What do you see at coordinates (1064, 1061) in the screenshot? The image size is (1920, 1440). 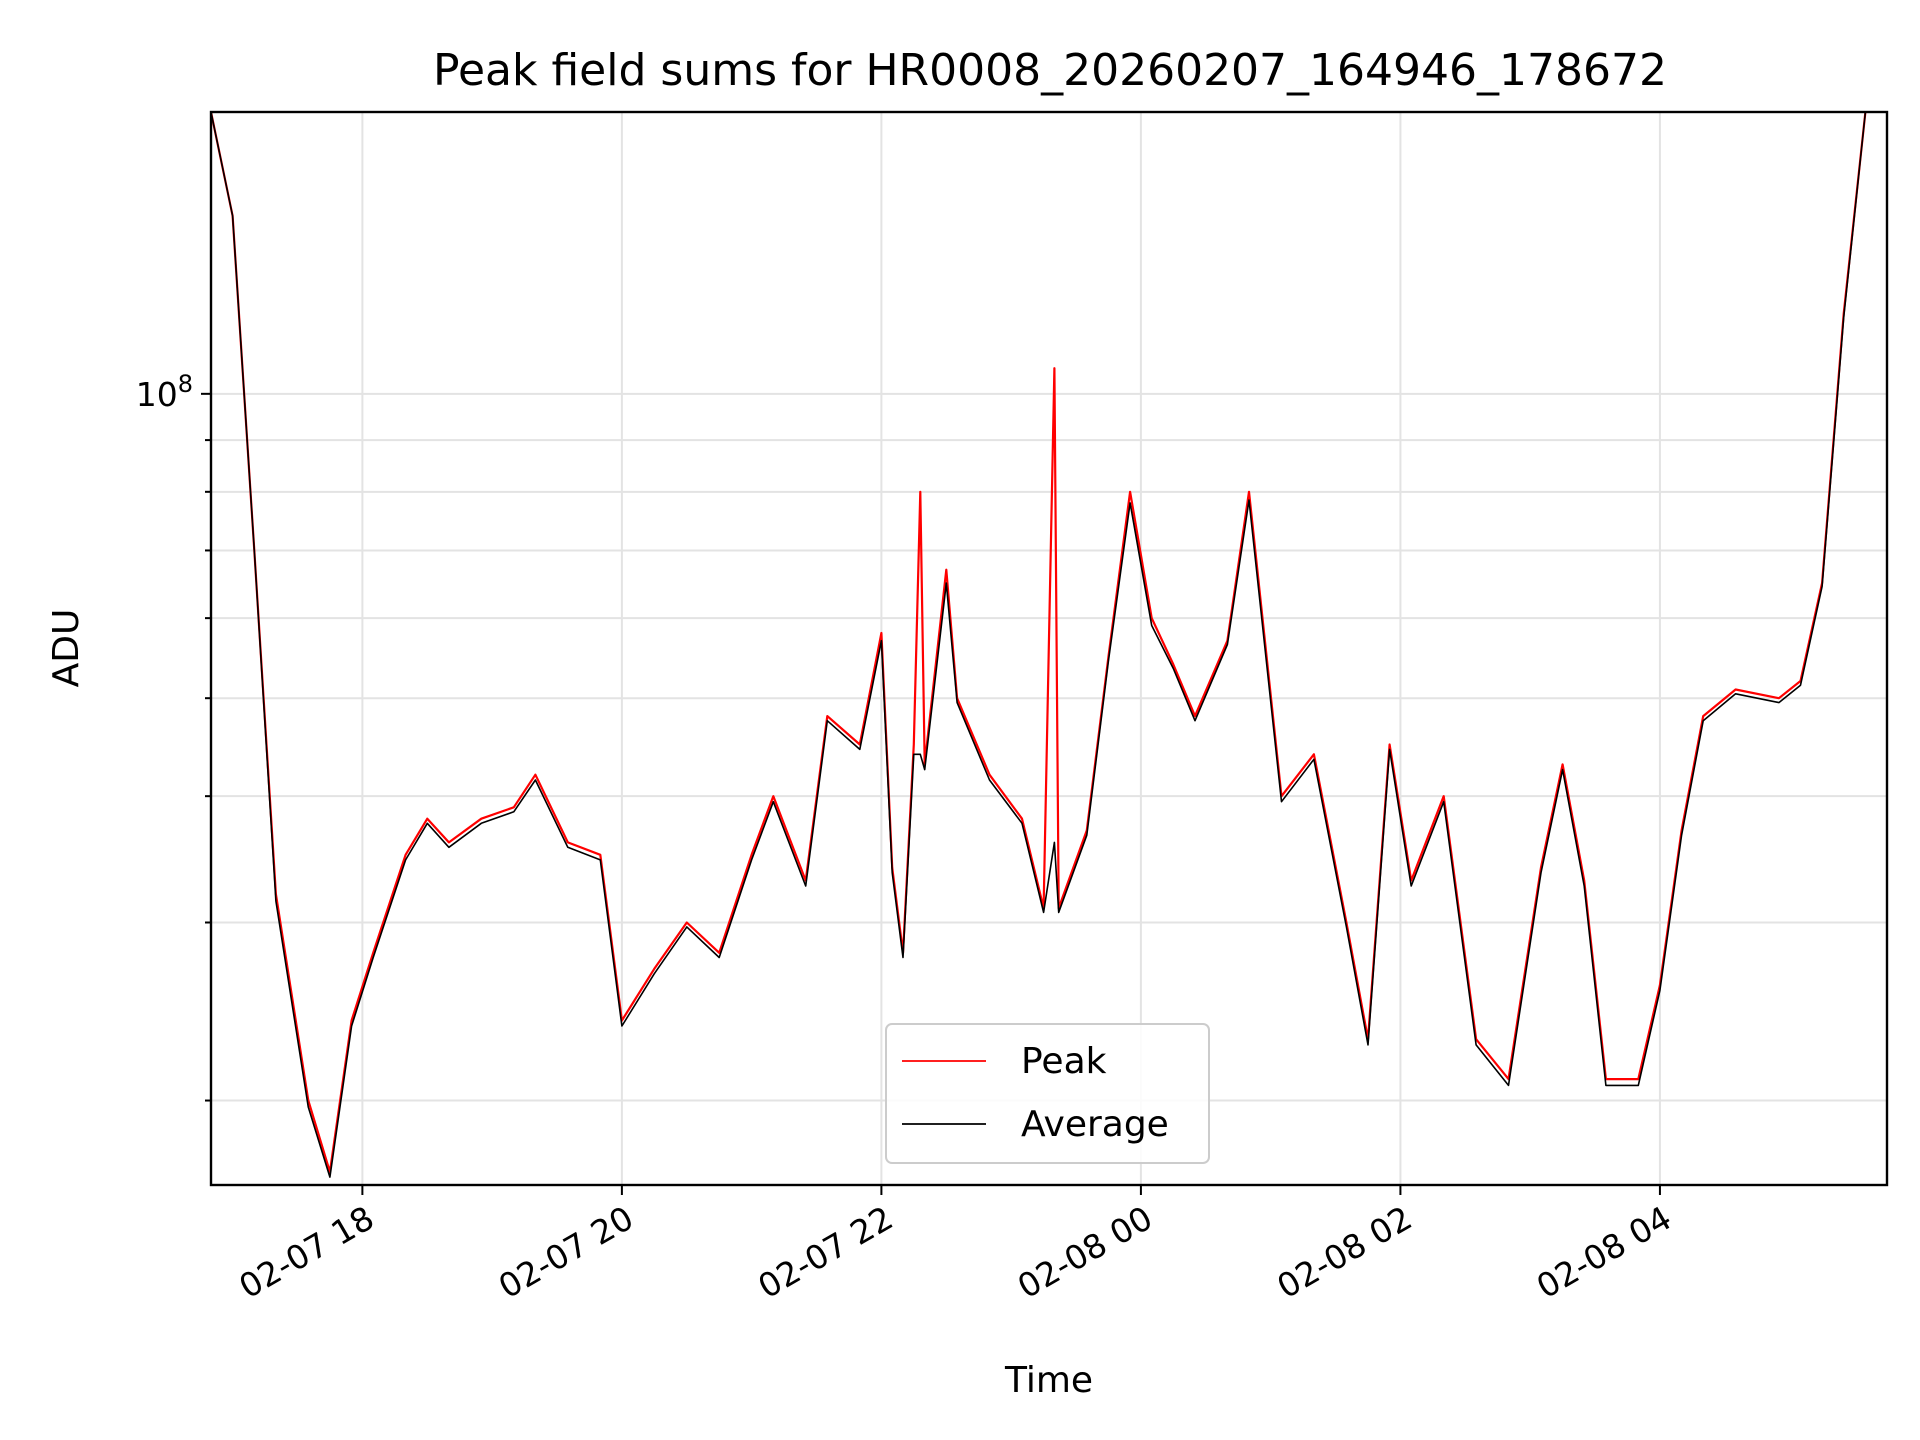 I see `legend-label-peak: Peak` at bounding box center [1064, 1061].